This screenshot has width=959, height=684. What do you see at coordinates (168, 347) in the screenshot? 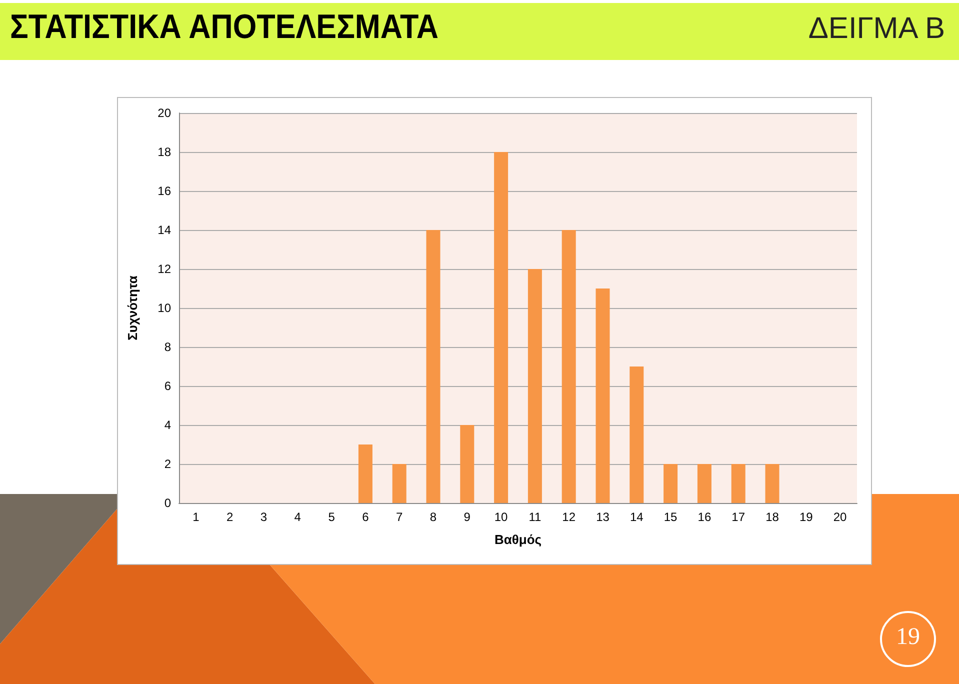
I see `y-tick-label: 8` at bounding box center [168, 347].